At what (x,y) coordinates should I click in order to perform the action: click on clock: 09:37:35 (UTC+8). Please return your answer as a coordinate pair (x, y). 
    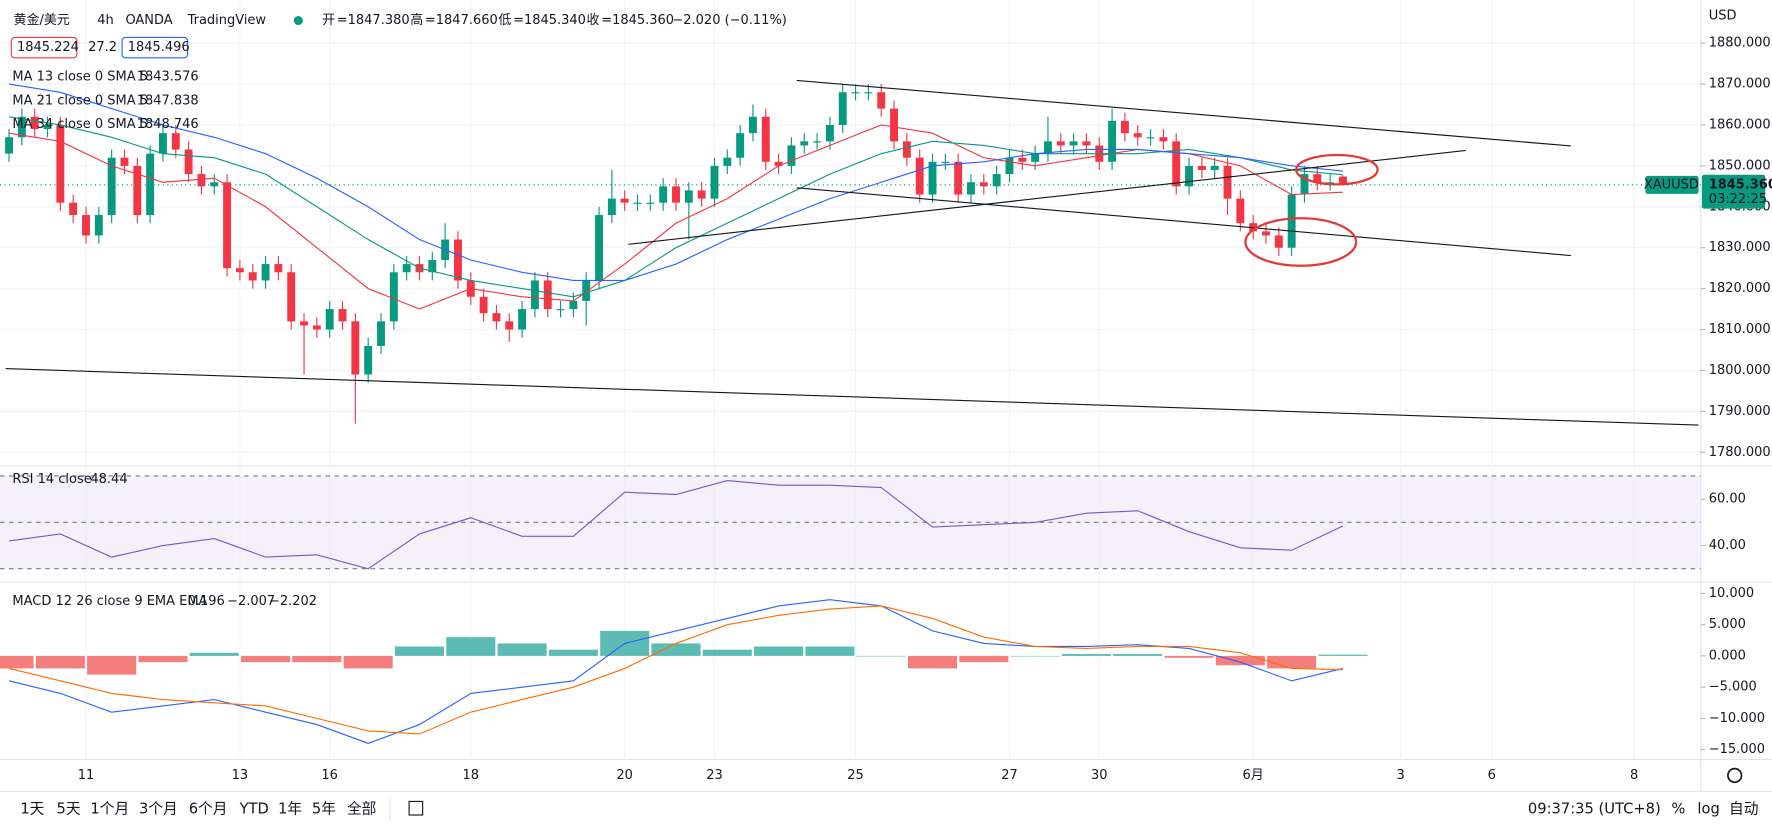
    Looking at the image, I should click on (1594, 808).